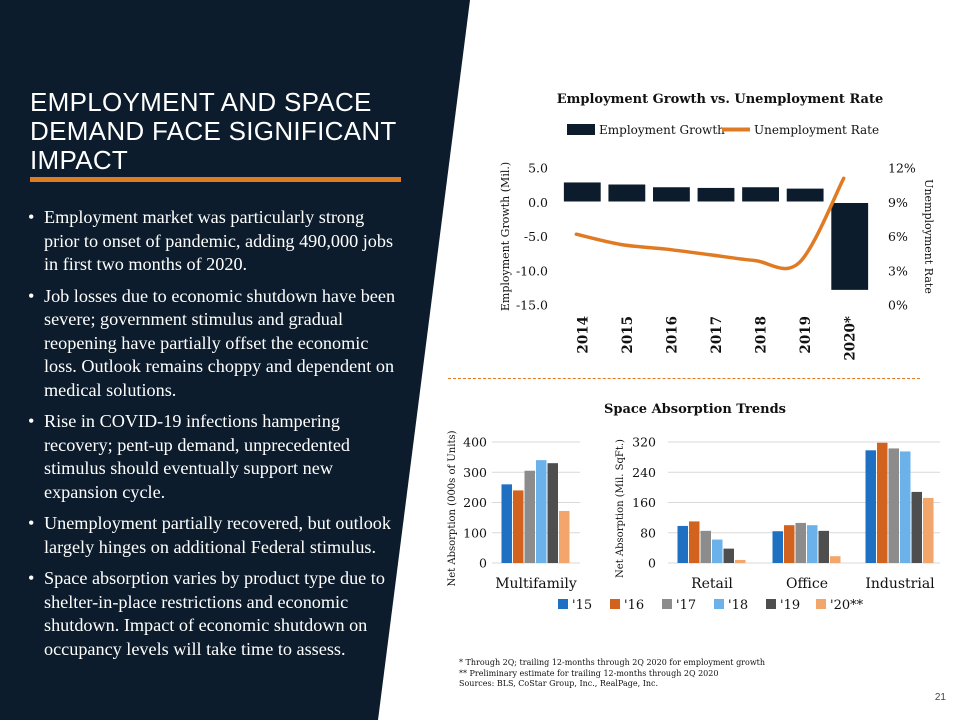  Describe the element at coordinates (940, 697) in the screenshot. I see `page-number: 21` at that location.